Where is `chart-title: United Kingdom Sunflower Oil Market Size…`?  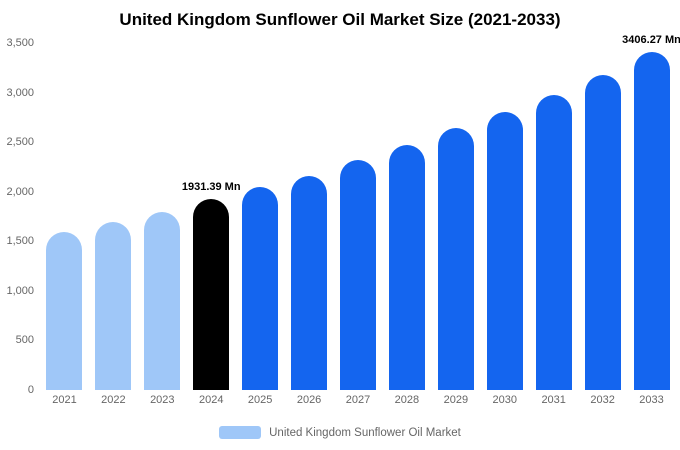
chart-title: United Kingdom Sunflower Oil Market Size… is located at coordinates (340, 19).